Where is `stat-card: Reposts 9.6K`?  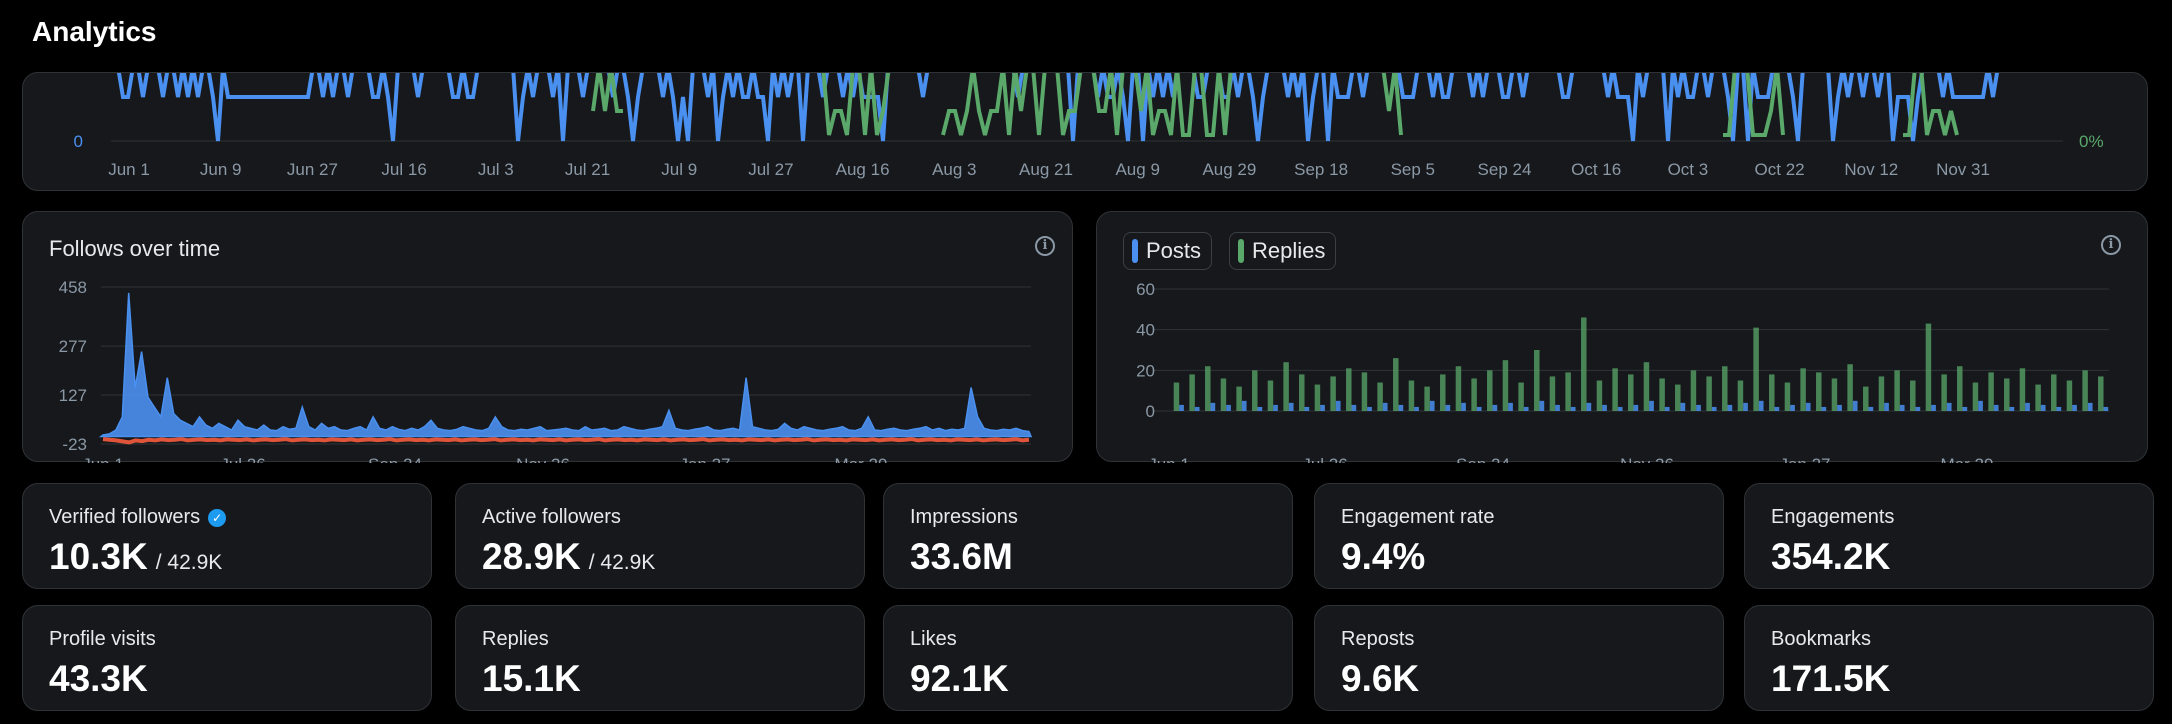 stat-card: Reposts 9.6K is located at coordinates (1519, 658).